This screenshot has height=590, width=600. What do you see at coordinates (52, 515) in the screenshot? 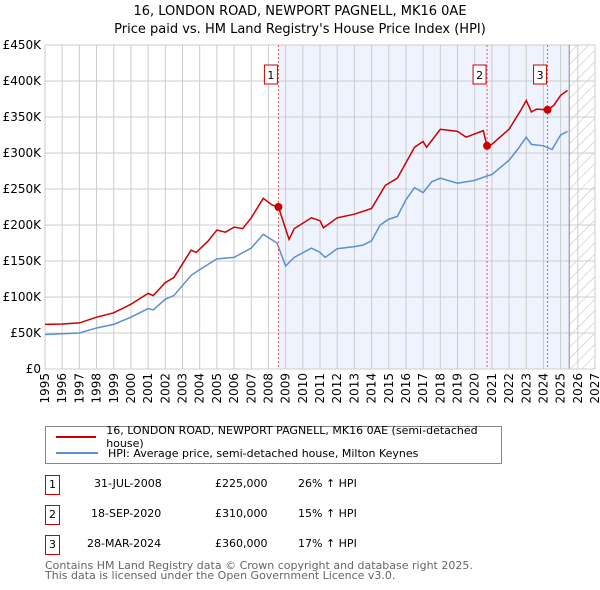
I see `sale-number-badge: 2` at bounding box center [52, 515].